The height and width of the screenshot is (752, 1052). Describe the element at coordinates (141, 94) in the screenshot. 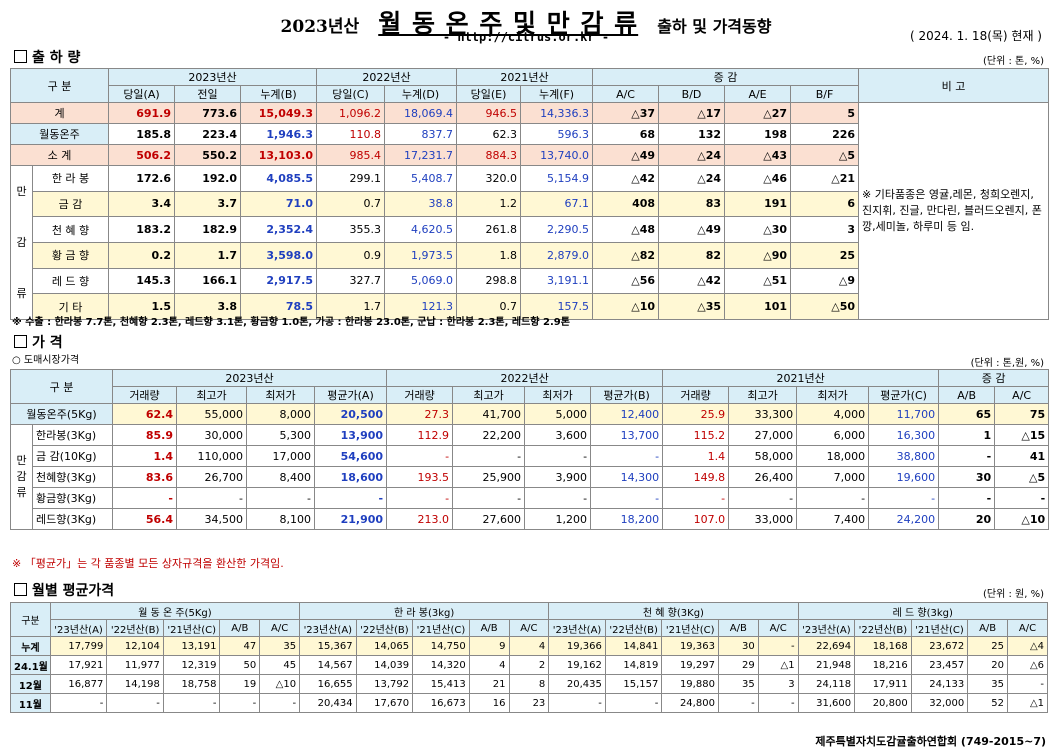

I see `shipment-col-header: 당일(A)` at that location.